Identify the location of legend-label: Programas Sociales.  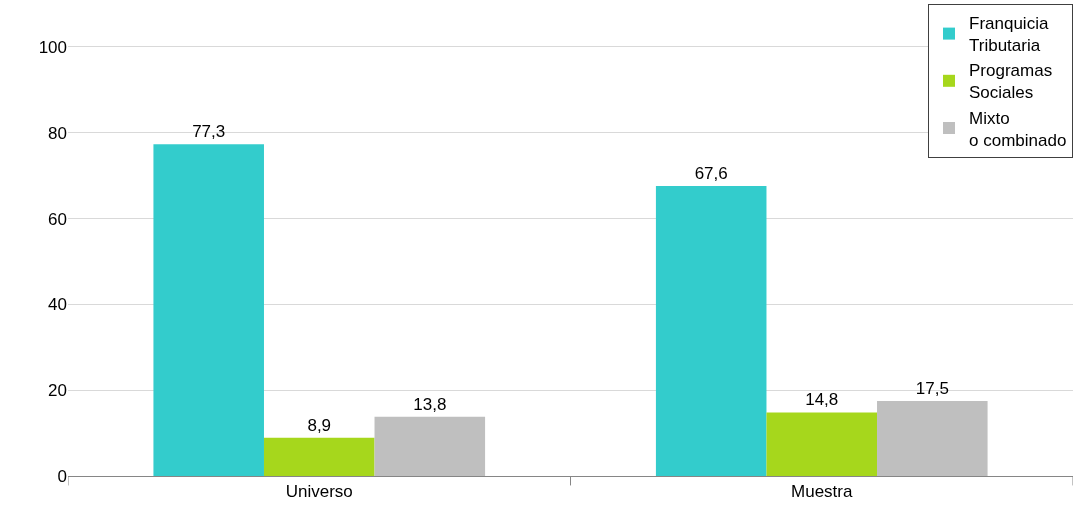
(1011, 82).